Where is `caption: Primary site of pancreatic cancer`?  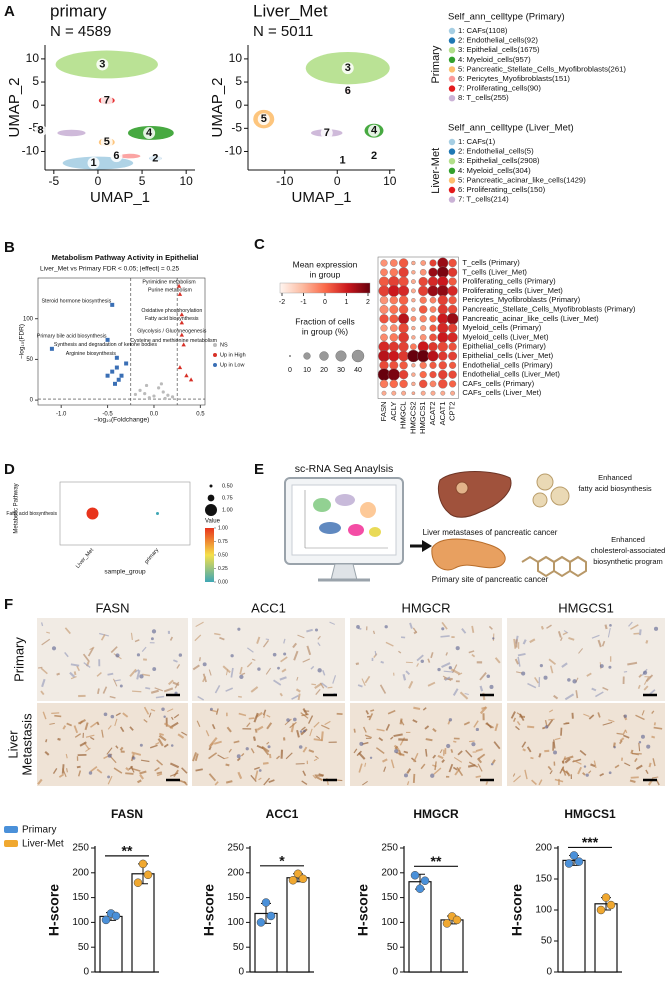
caption: Primary site of pancreatic cancer is located at coordinates (490, 579).